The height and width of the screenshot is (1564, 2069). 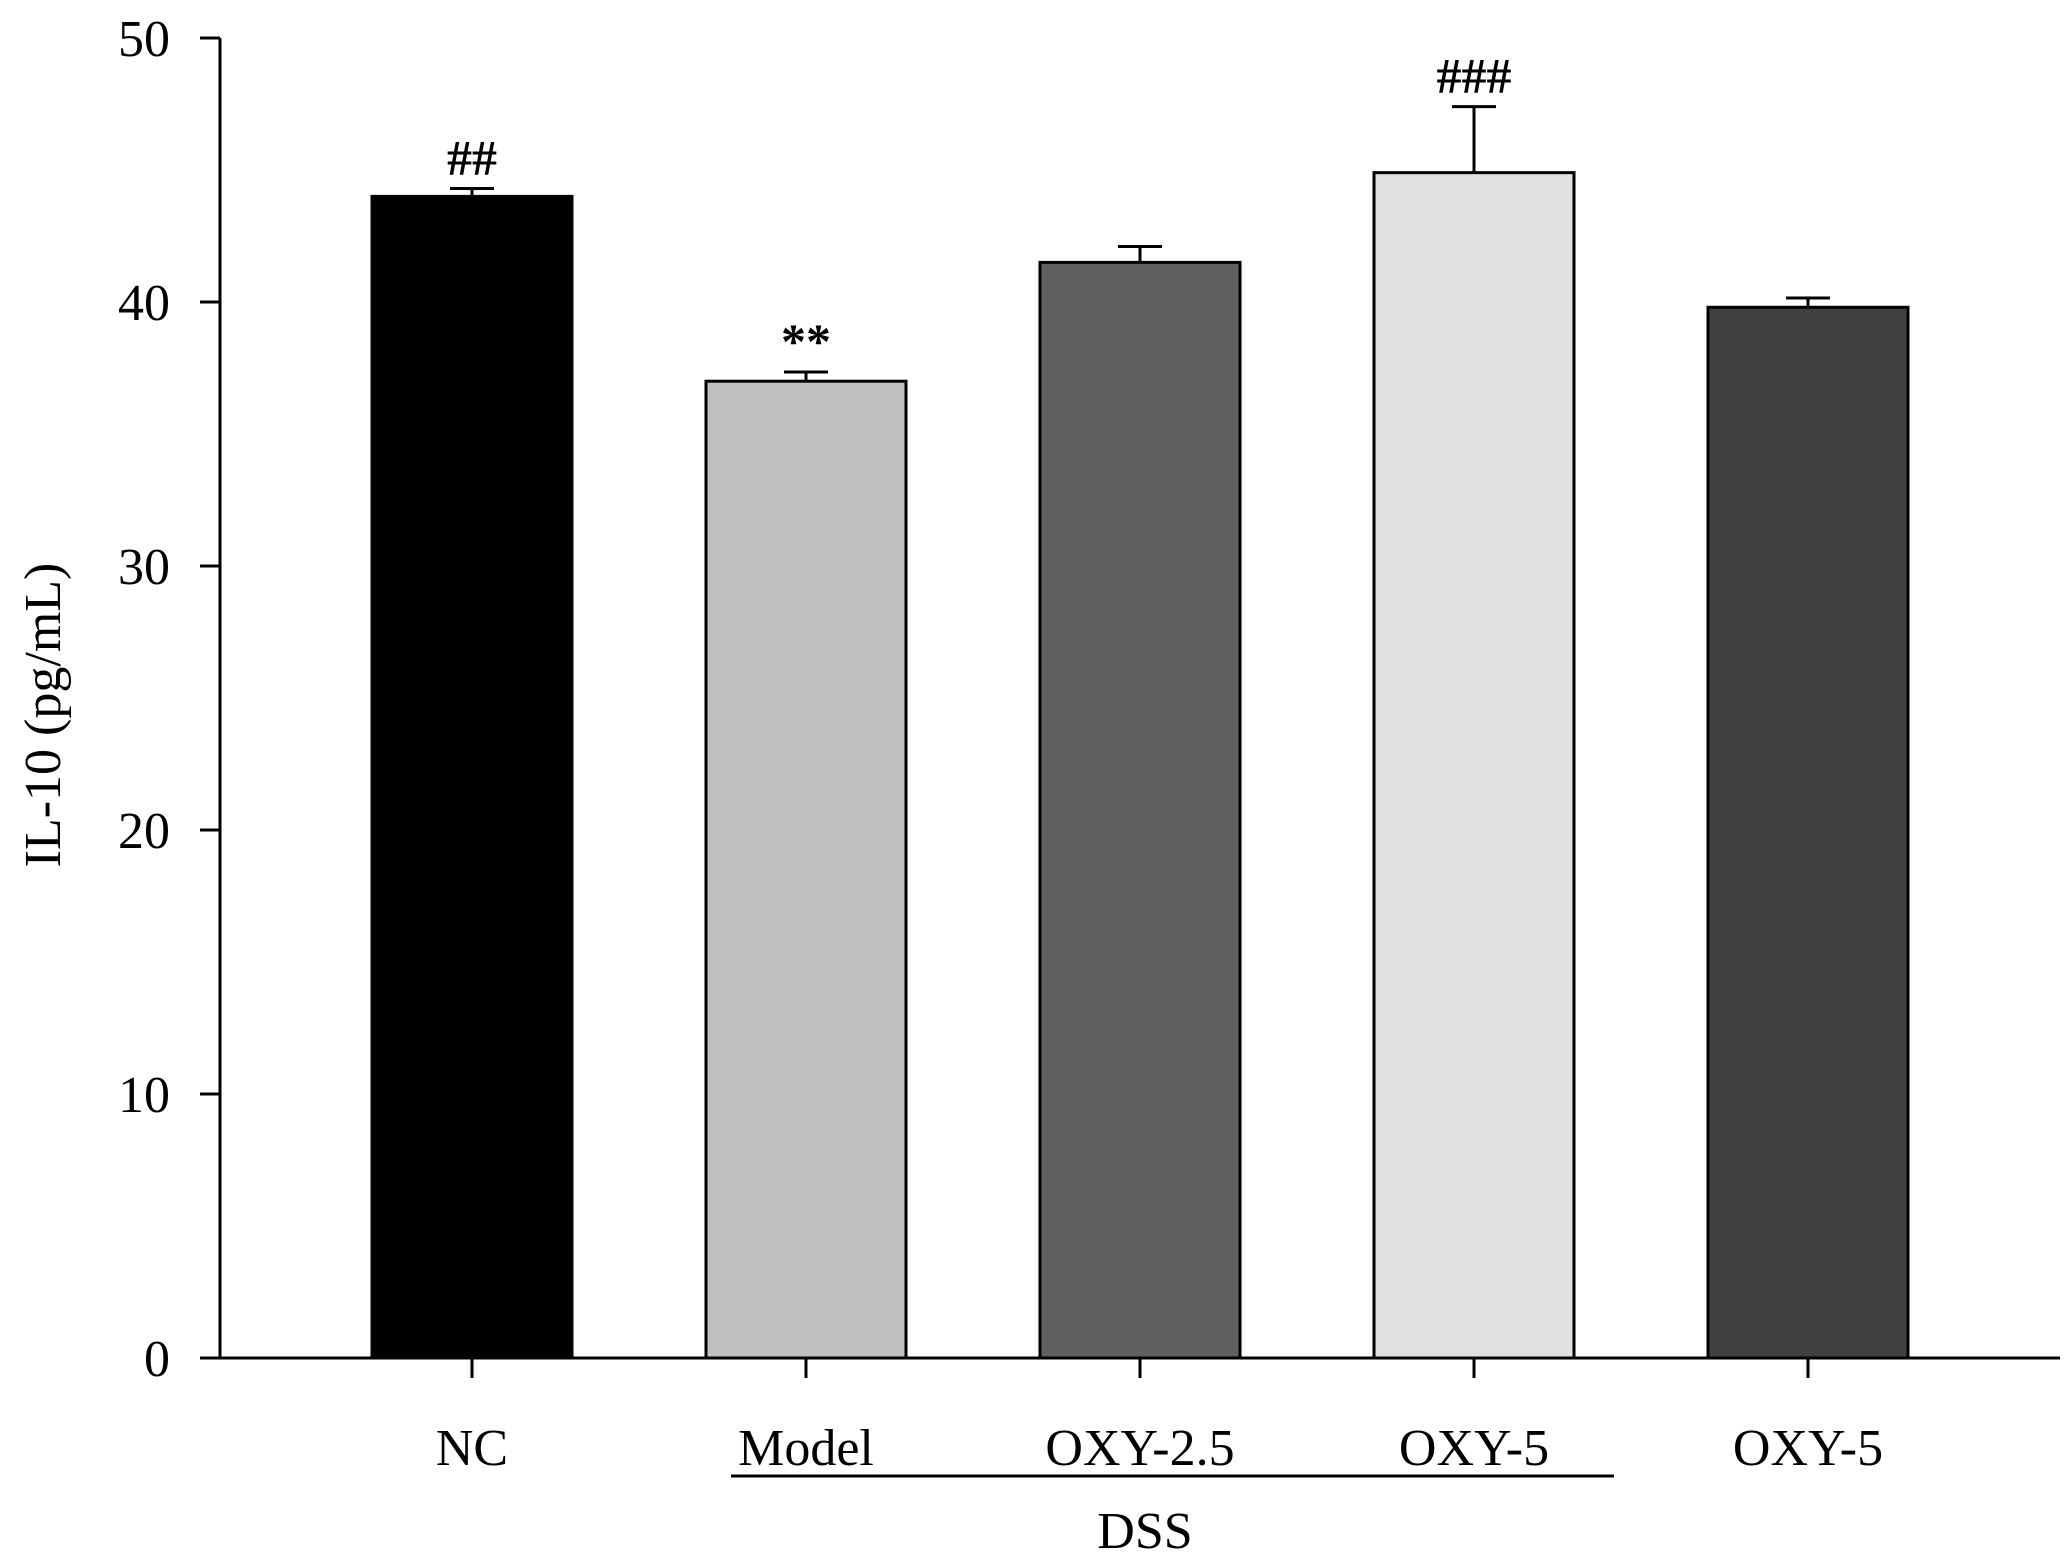 I want to click on y-tick-label: 40, so click(x=144, y=303).